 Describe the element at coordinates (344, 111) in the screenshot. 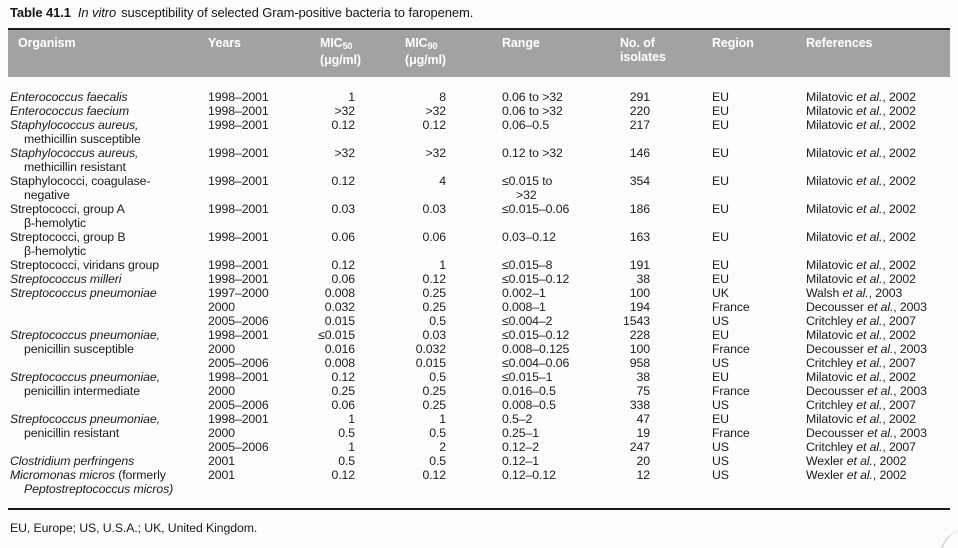

I see `mic50-cell: >32` at that location.